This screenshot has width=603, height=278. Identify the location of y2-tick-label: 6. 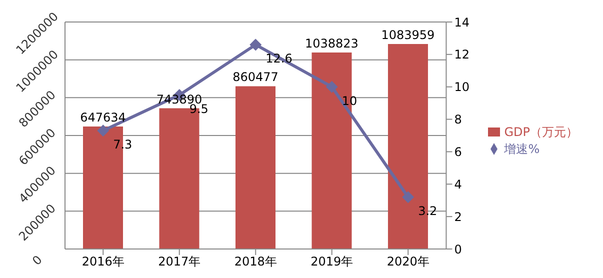
(458, 151).